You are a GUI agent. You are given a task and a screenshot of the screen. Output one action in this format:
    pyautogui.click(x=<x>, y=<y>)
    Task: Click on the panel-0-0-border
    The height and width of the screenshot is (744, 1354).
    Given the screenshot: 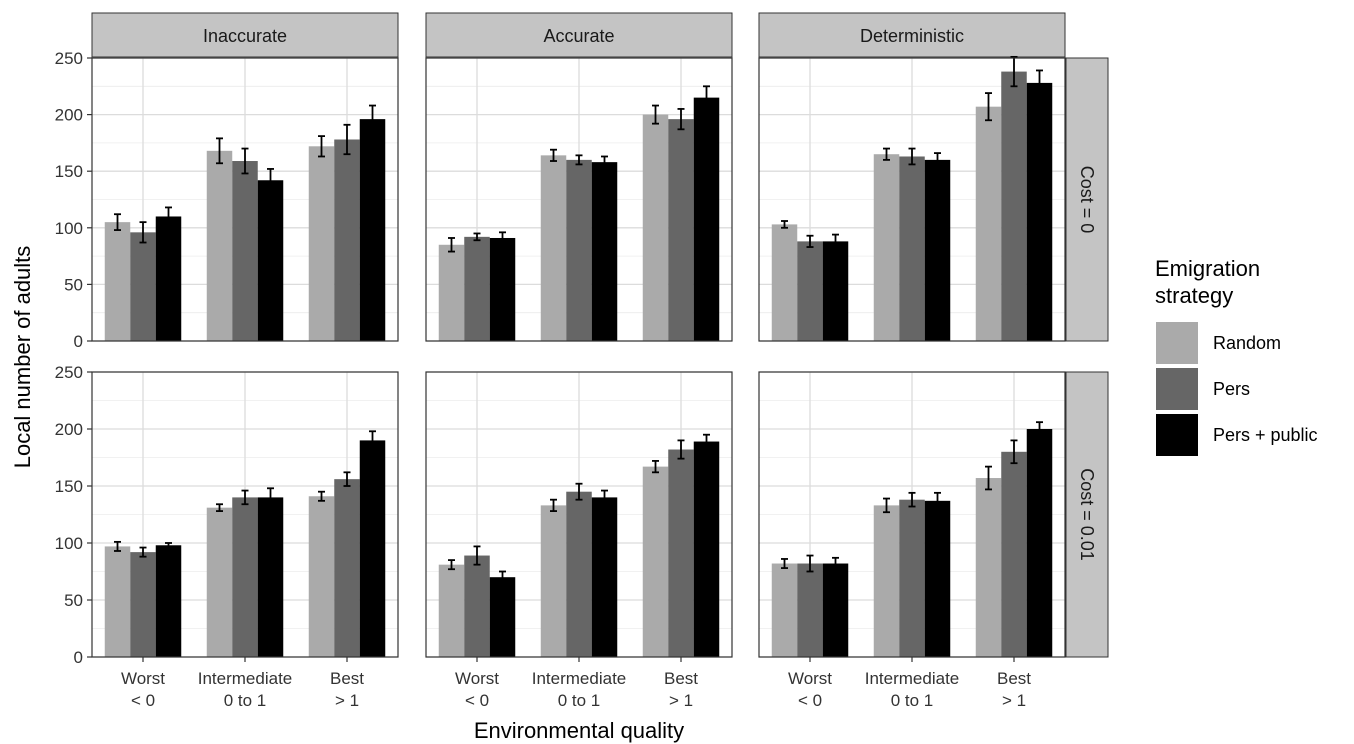 What is the action you would take?
    pyautogui.click(x=245, y=199)
    